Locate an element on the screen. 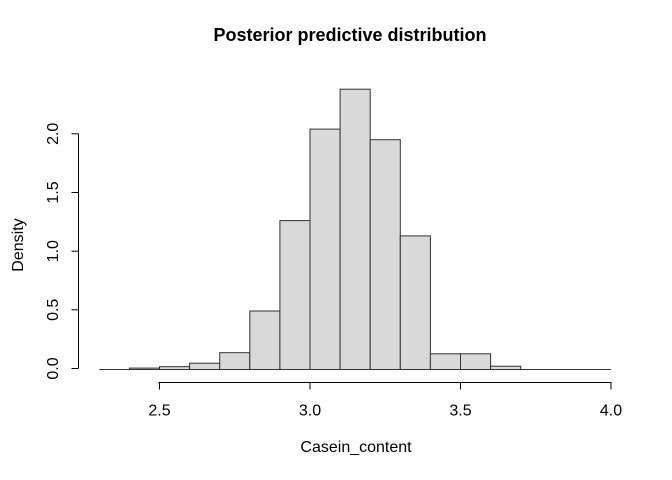 This screenshot has width=672, height=480. y-tick-label: 1.0 is located at coordinates (53, 251).